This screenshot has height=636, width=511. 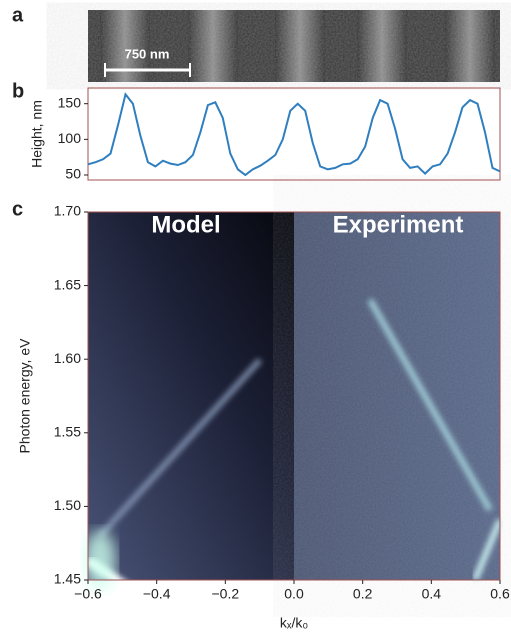 What do you see at coordinates (88, 594) in the screenshot?
I see `x-tick-label: −0.6` at bounding box center [88, 594].